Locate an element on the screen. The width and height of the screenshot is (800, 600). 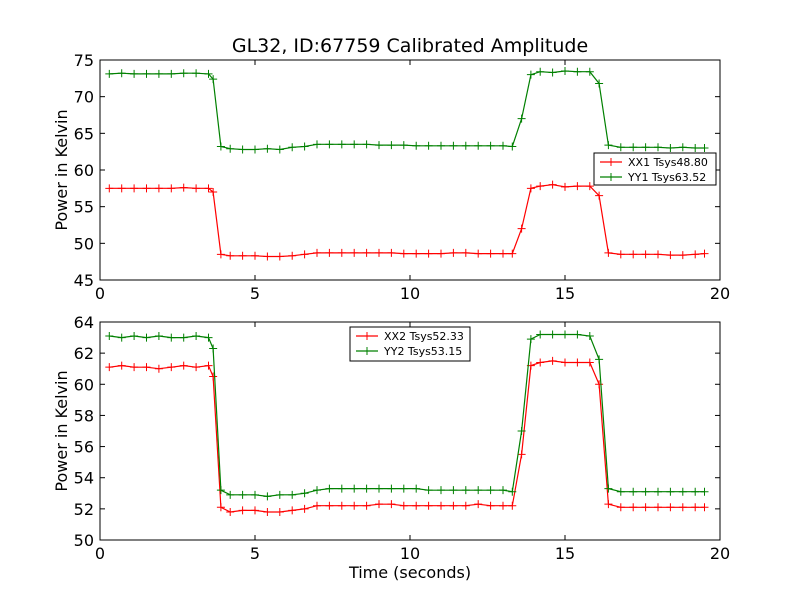
y-tick-label: 58 is located at coordinates (84, 415).